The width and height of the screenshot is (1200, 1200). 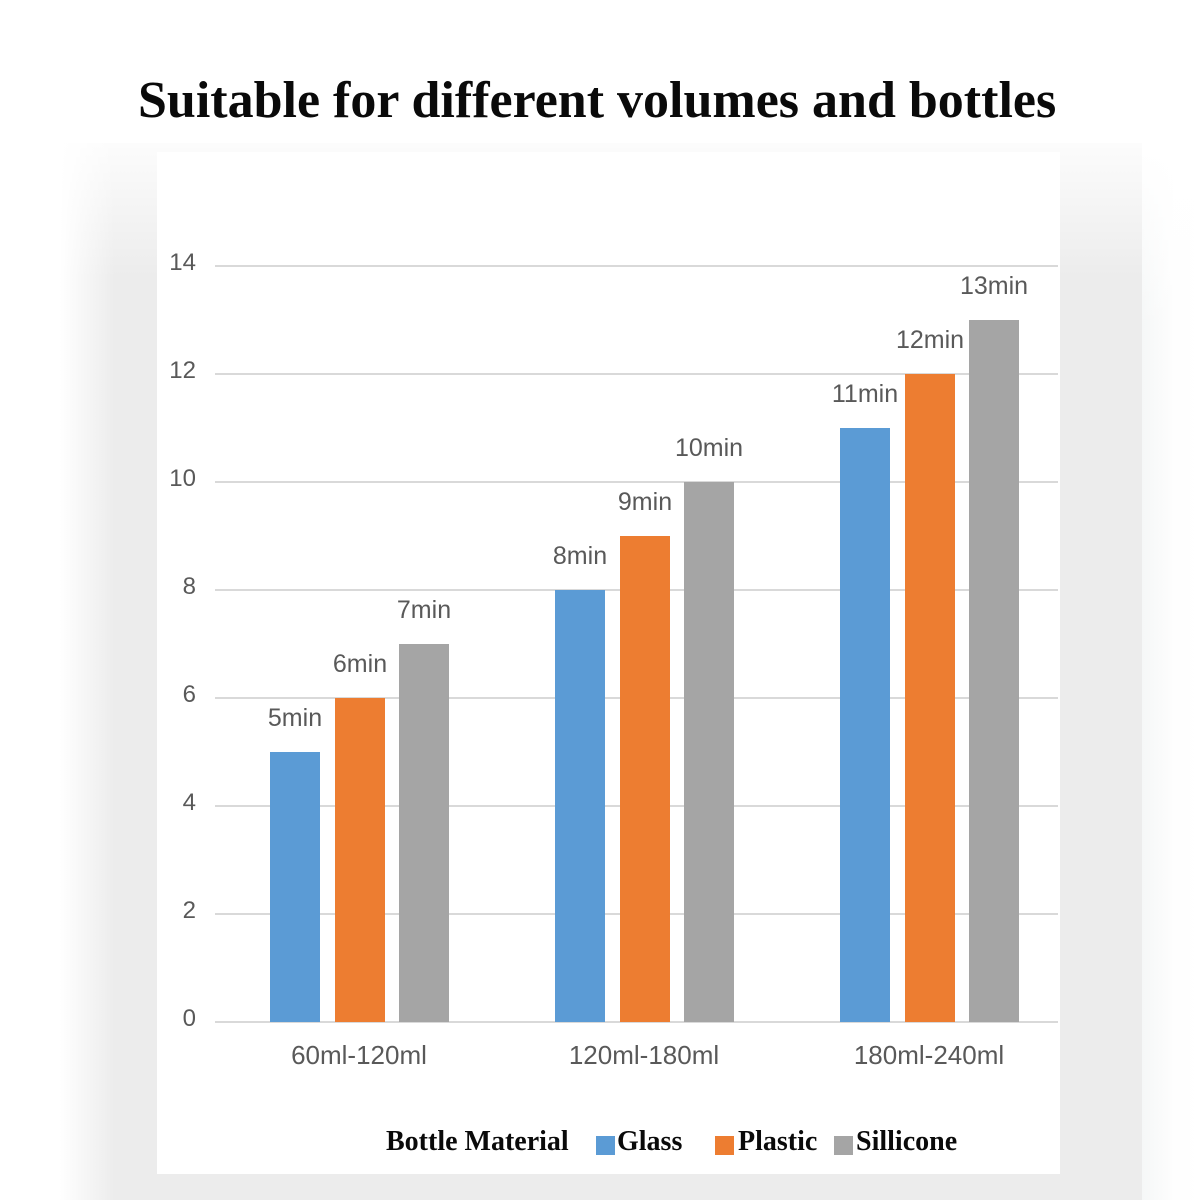 I want to click on gridline-y12, so click(x=636, y=374).